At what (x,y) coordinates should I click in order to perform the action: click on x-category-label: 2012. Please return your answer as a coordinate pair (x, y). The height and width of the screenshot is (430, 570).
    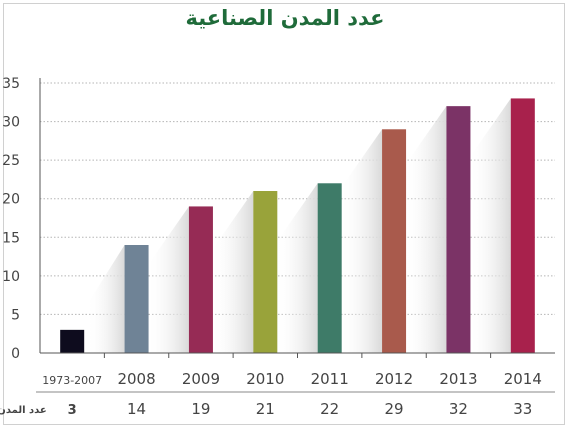
    Looking at the image, I should click on (394, 379).